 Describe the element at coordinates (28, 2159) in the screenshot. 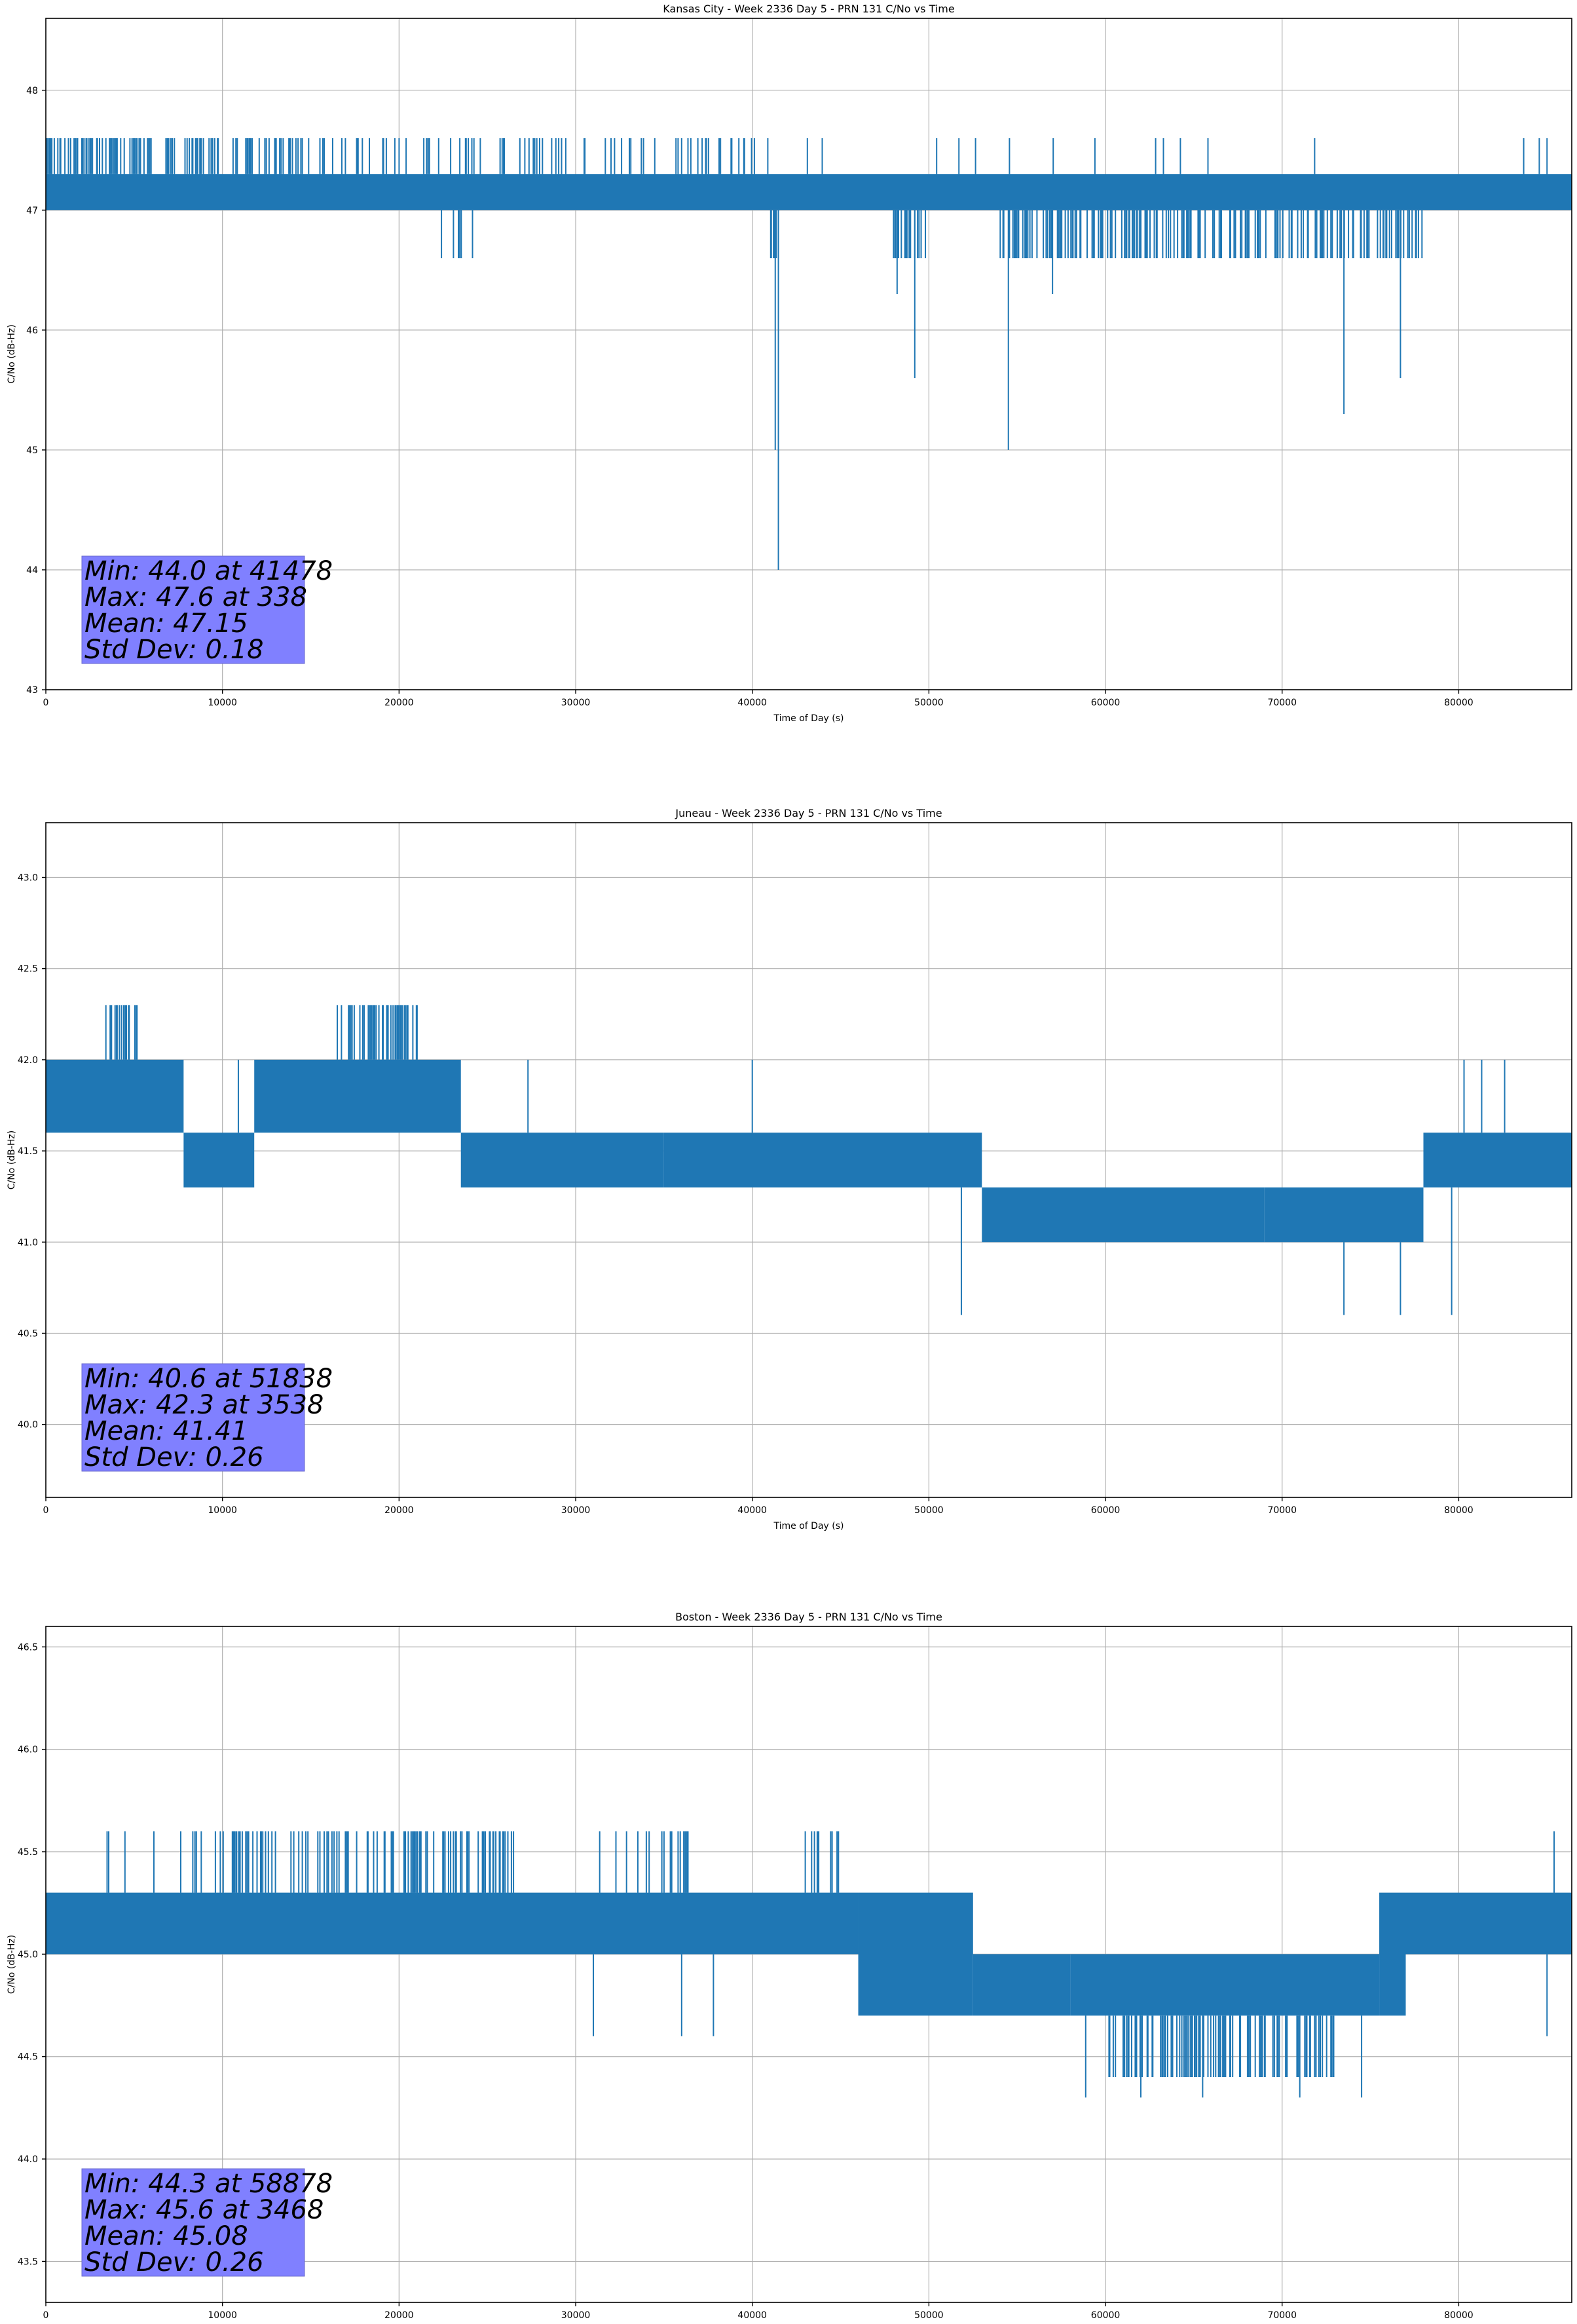

I see `y-tick-label: 44.0` at that location.